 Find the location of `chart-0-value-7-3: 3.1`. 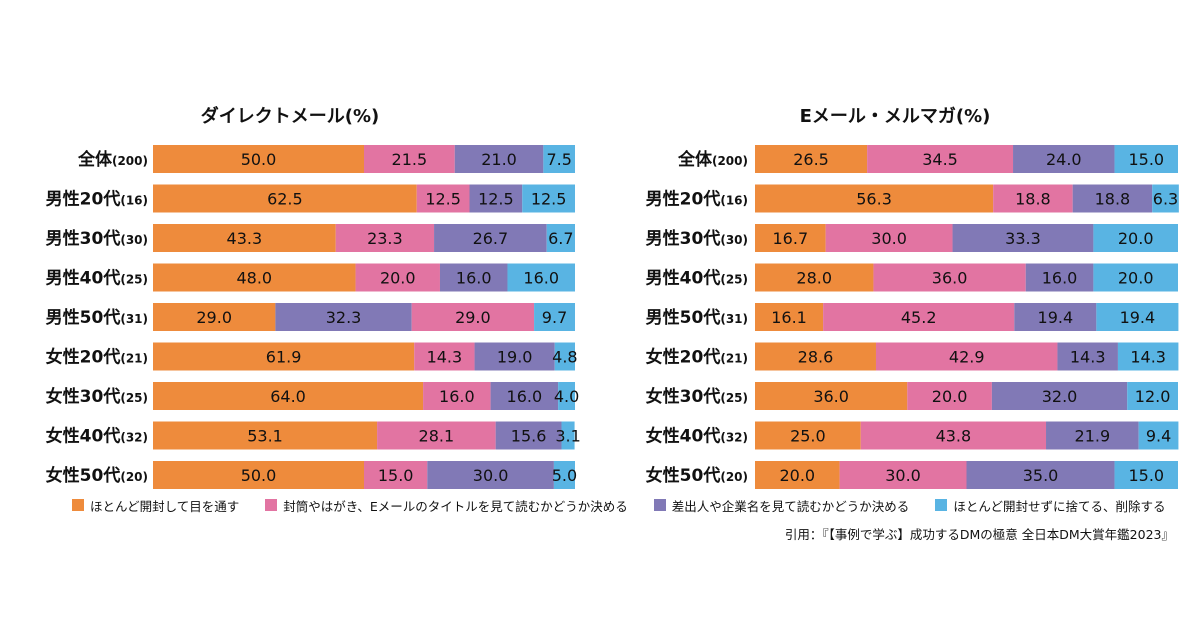

chart-0-value-7-3: 3.1 is located at coordinates (567, 436).